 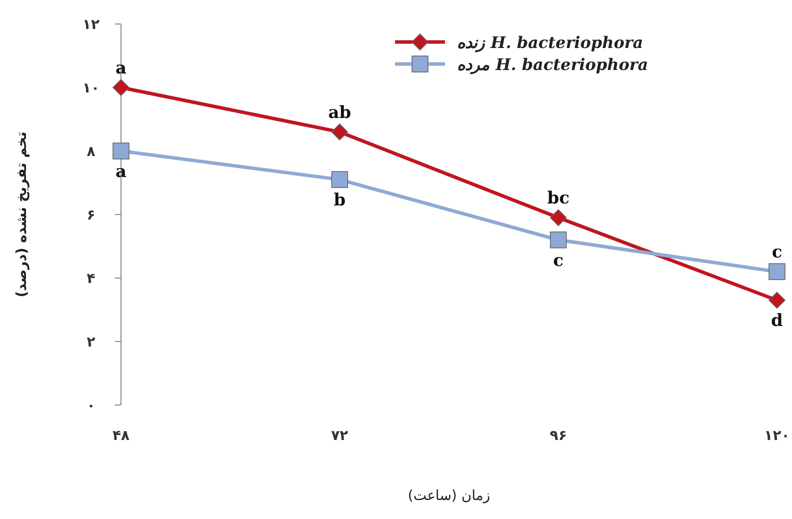 I want to click on y-tick-label: ۶, so click(x=91, y=216).